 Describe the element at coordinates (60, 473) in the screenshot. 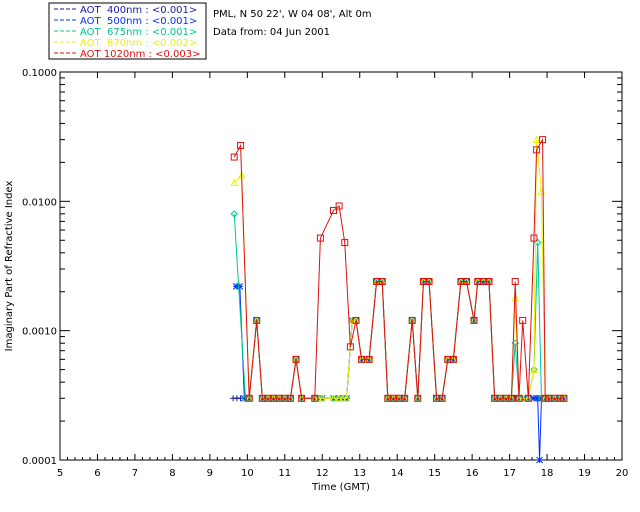

I see `x-tick-label: 5` at that location.